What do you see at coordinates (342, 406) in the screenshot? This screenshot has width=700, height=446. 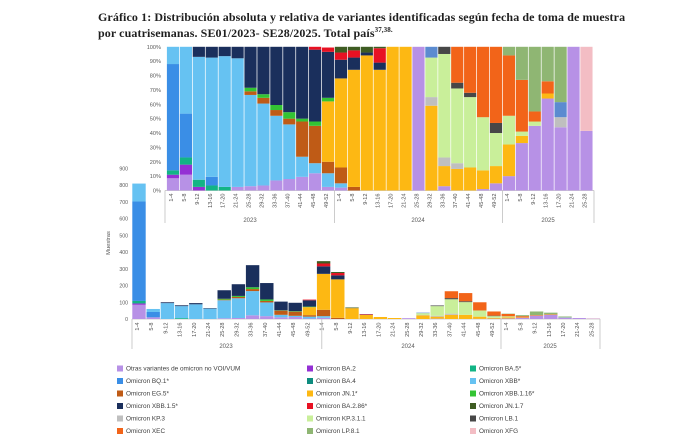 I see `svg-text: Omicron BA.2.86*` at bounding box center [342, 406].